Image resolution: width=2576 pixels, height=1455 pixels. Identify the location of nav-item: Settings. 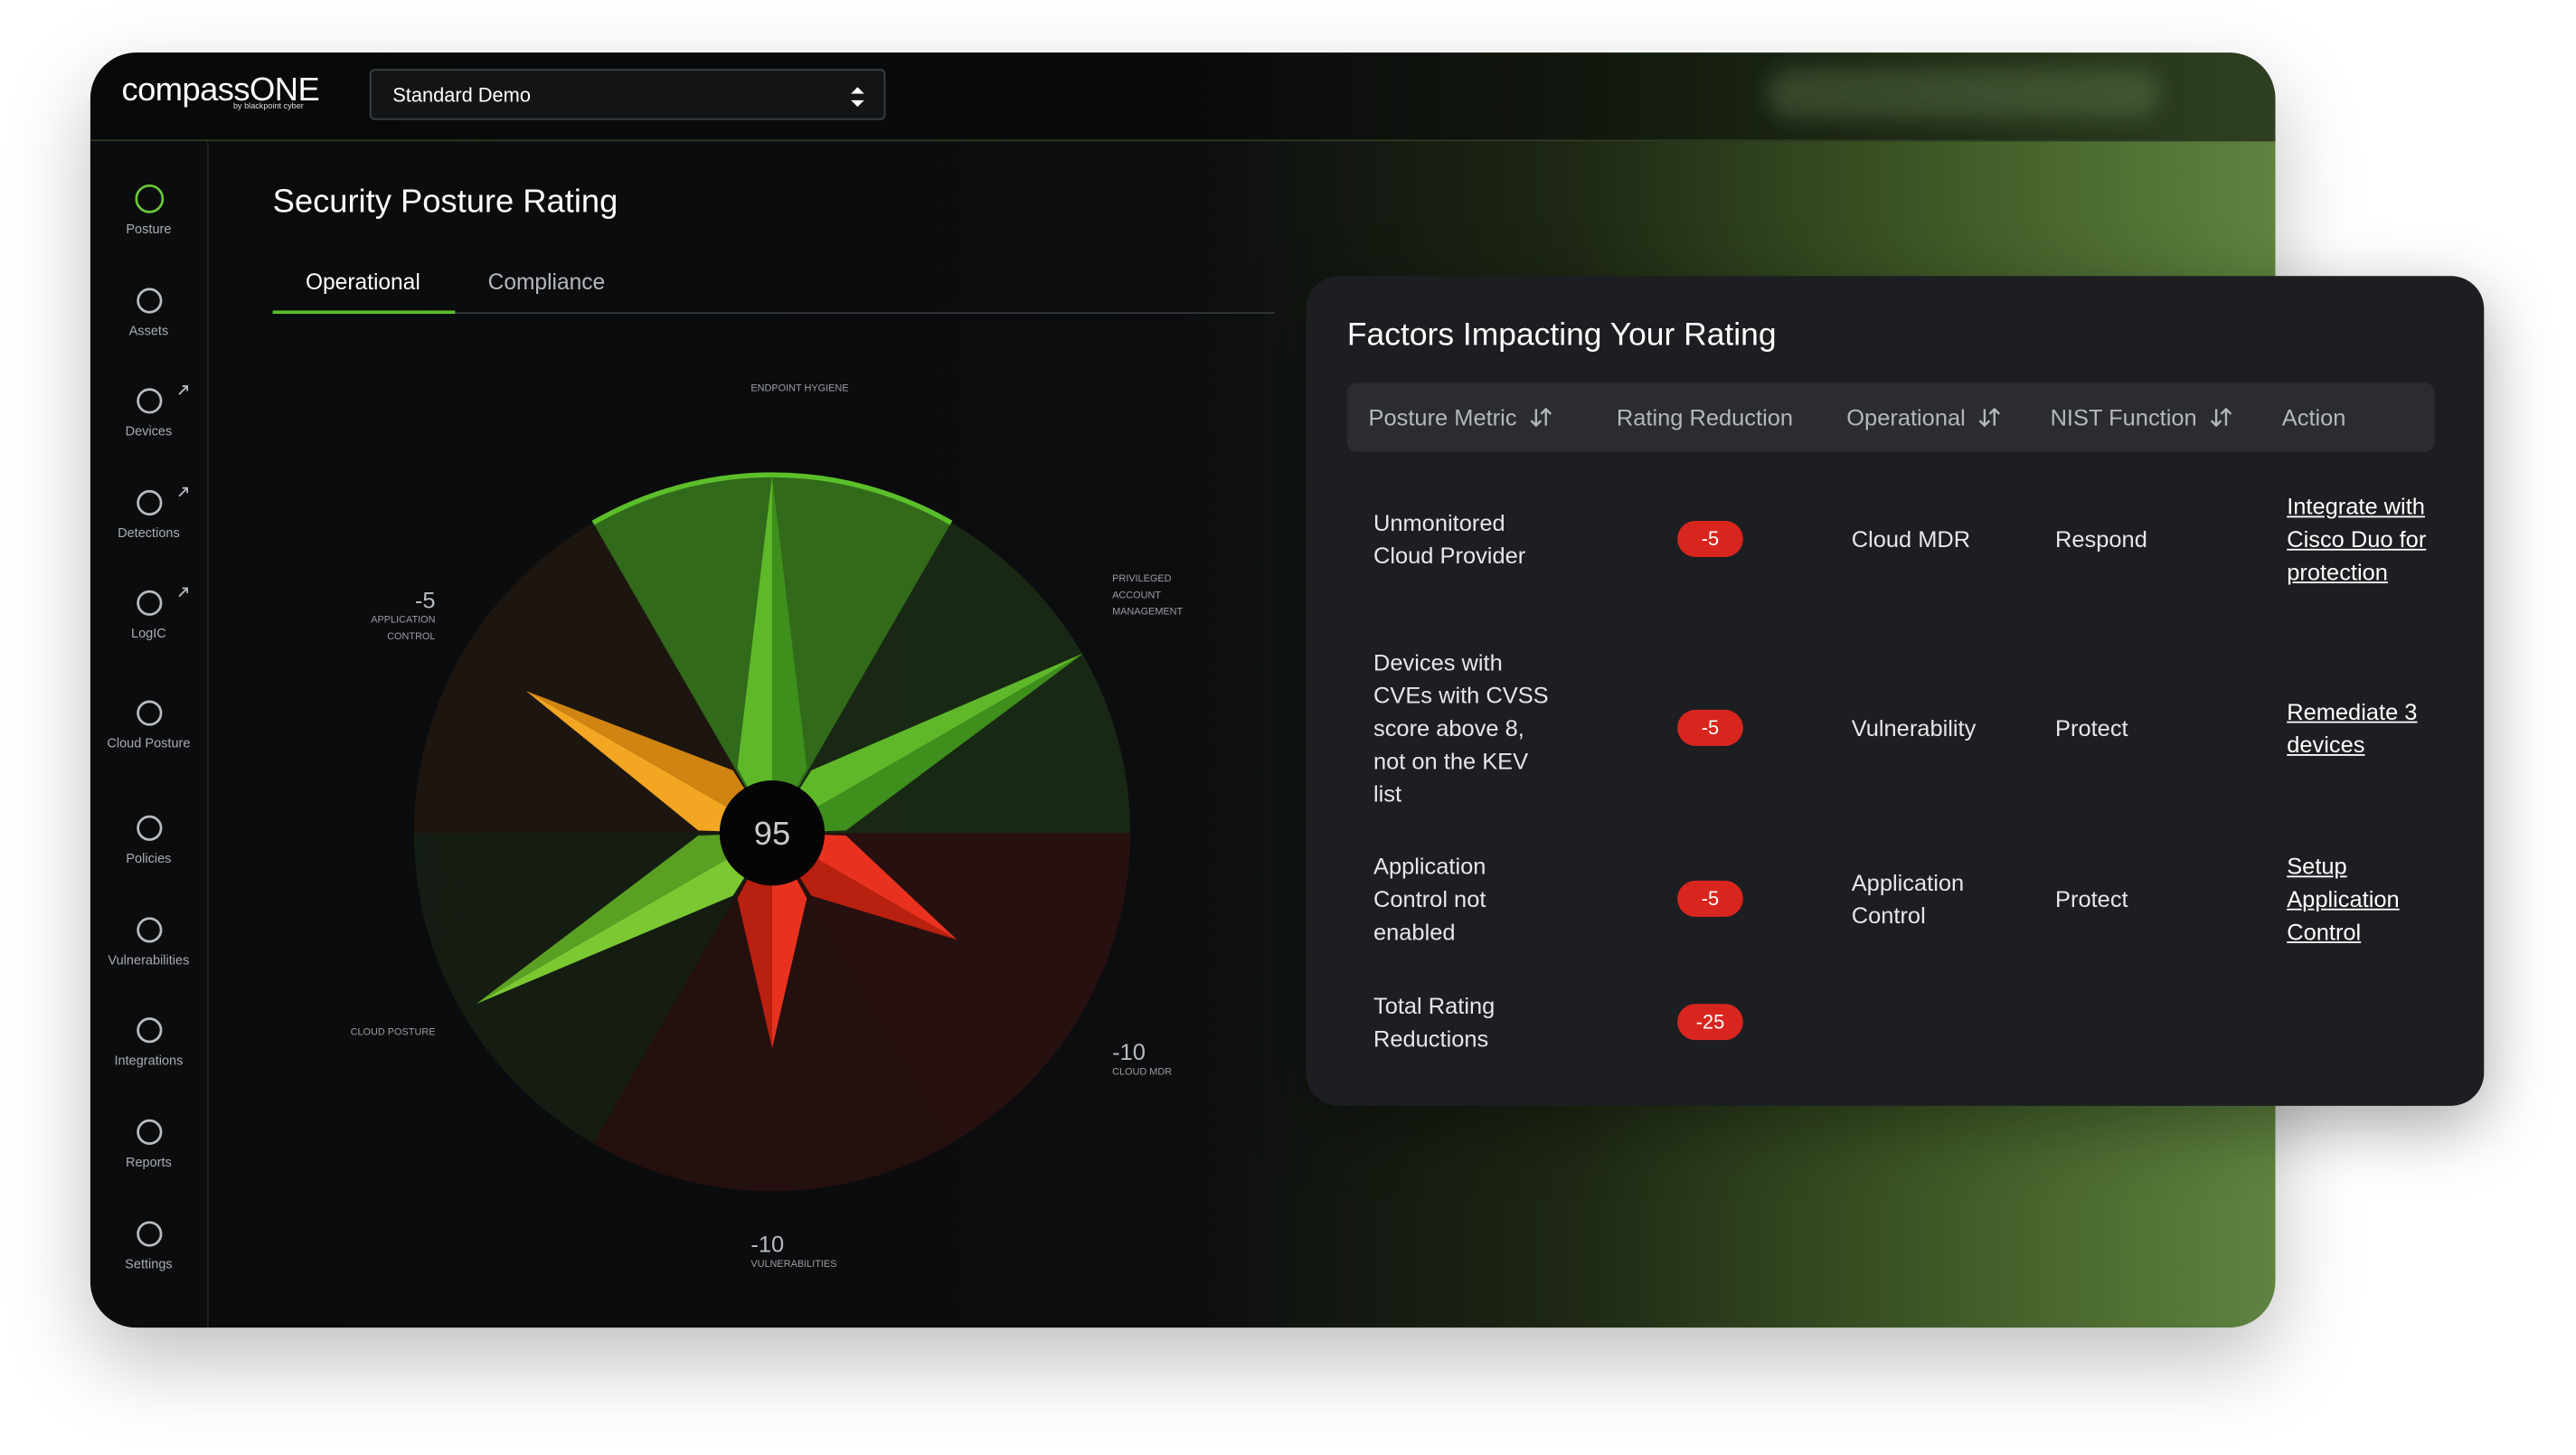
(148, 1246).